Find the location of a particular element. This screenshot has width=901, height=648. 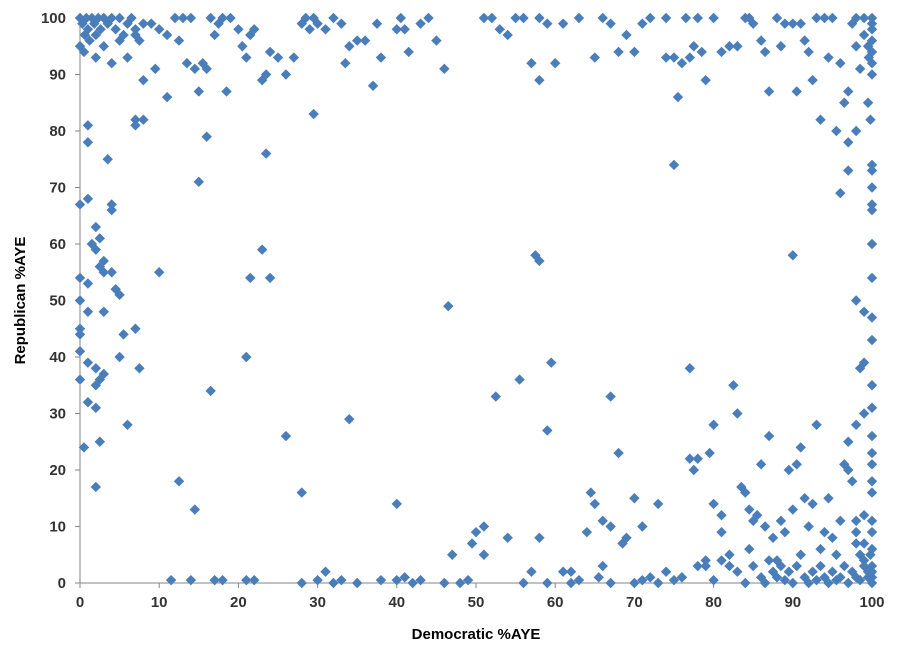

x-tick-label: 80 is located at coordinates (713, 602).